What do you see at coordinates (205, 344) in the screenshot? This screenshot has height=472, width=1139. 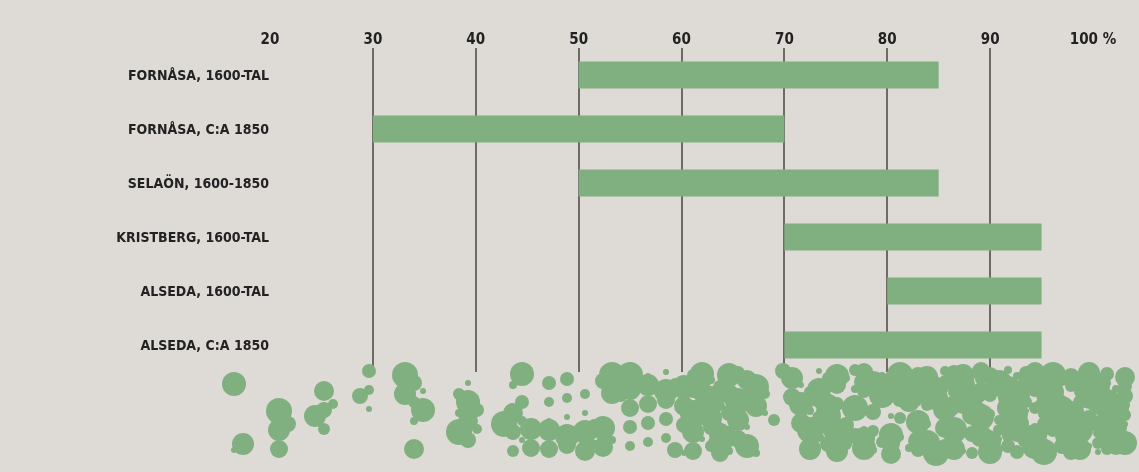 I see `y-tick-label: ALSEDA, C:A 1850` at bounding box center [205, 344].